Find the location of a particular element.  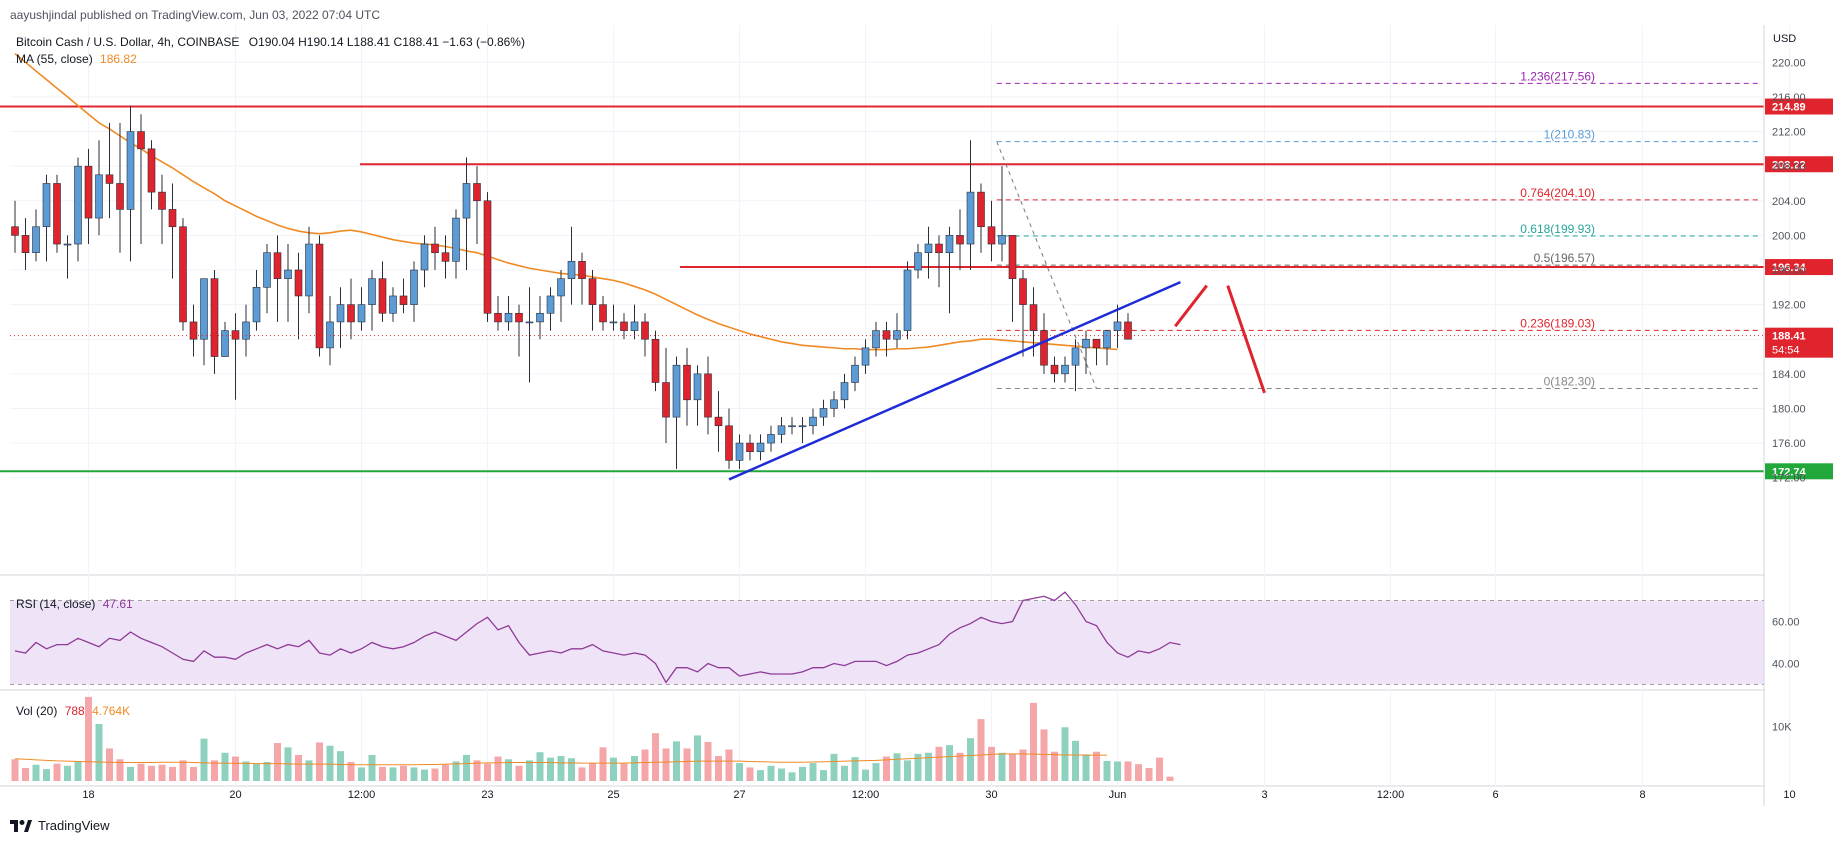

tradingview-brand: TradingView is located at coordinates (60, 825).